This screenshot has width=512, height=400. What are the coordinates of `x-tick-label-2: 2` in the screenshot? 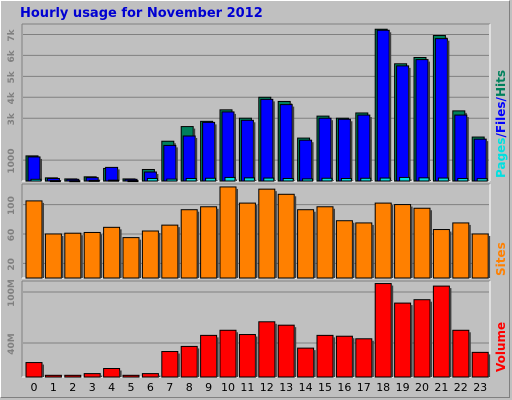 It's located at (72, 387).